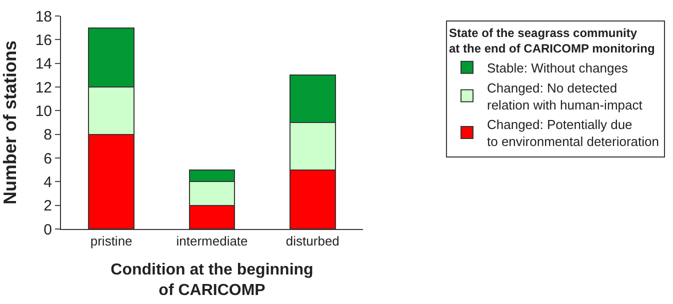 Image resolution: width=673 pixels, height=304 pixels. I want to click on y-tick-label: 0, so click(48, 229).